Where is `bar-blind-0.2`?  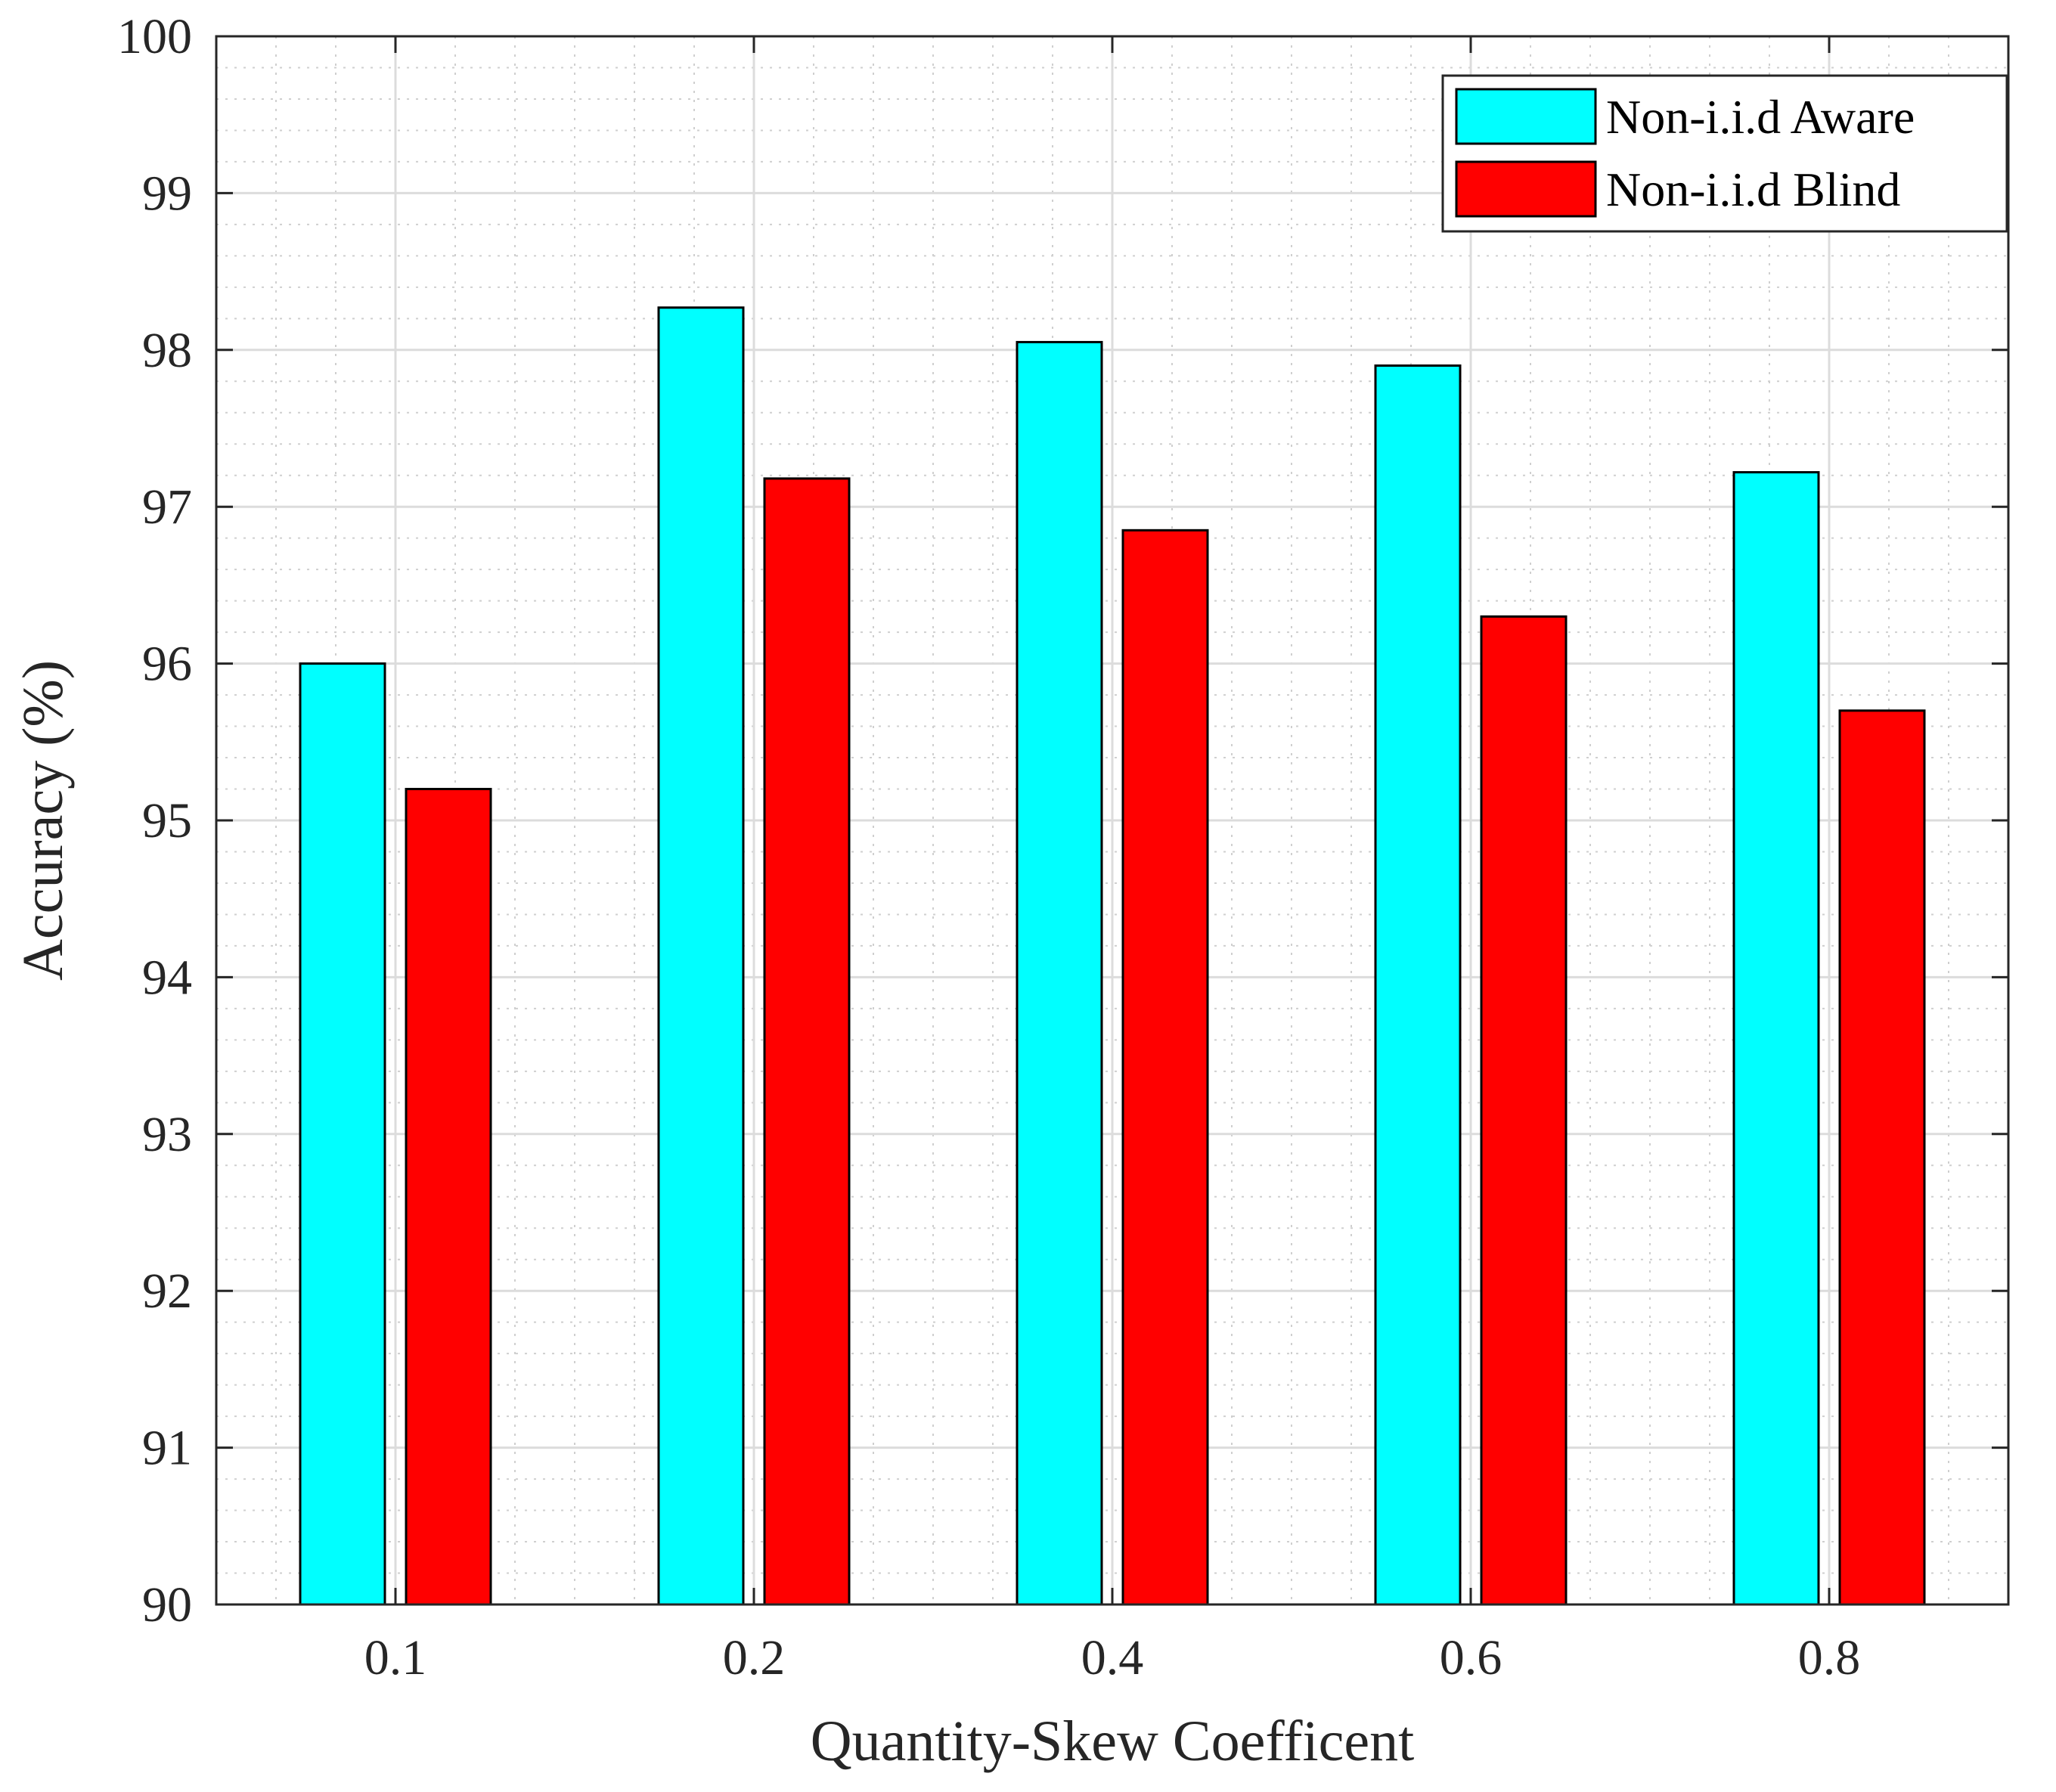 bar-blind-0.2 is located at coordinates (807, 1041).